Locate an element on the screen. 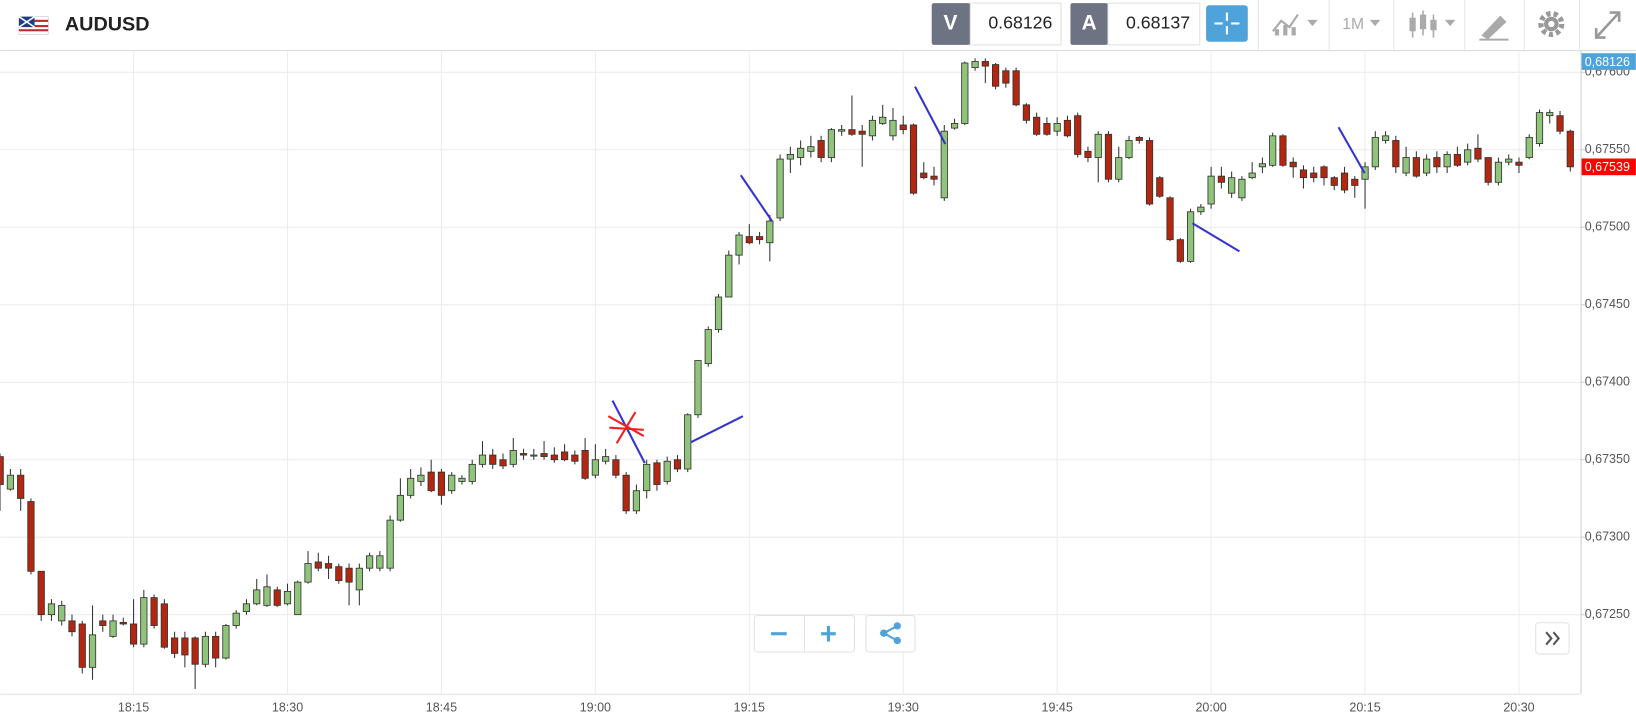  crosshair-button is located at coordinates (1227, 23).